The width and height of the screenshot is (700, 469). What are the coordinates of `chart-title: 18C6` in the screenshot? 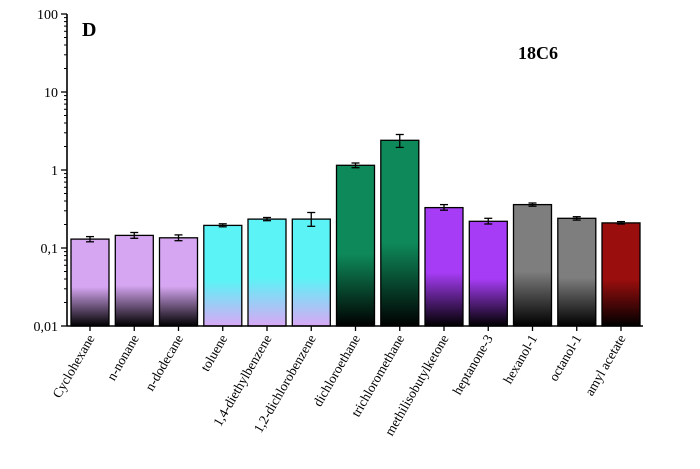 It's located at (538, 53).